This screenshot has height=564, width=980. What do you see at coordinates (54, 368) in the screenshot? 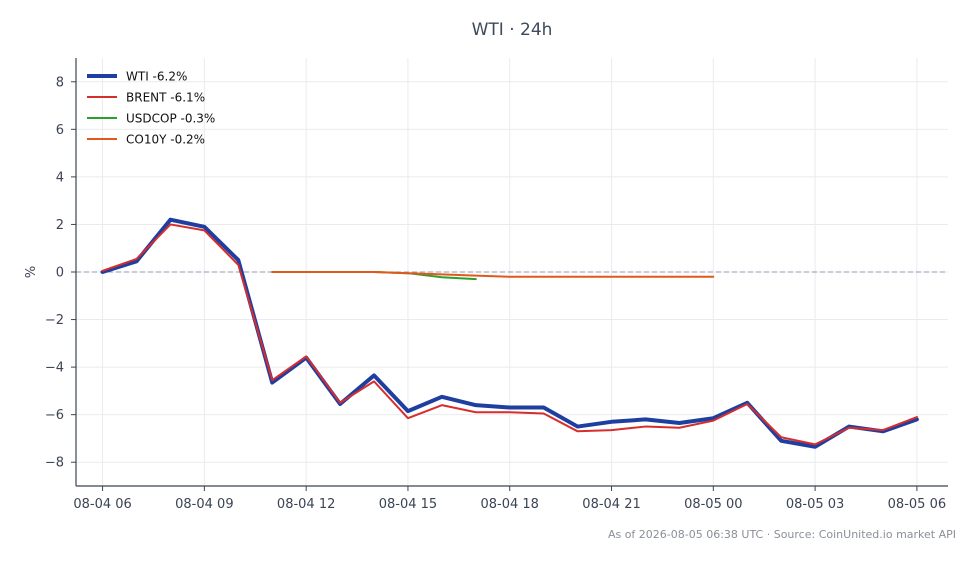
I see `y-tick-label: −4` at bounding box center [54, 368].